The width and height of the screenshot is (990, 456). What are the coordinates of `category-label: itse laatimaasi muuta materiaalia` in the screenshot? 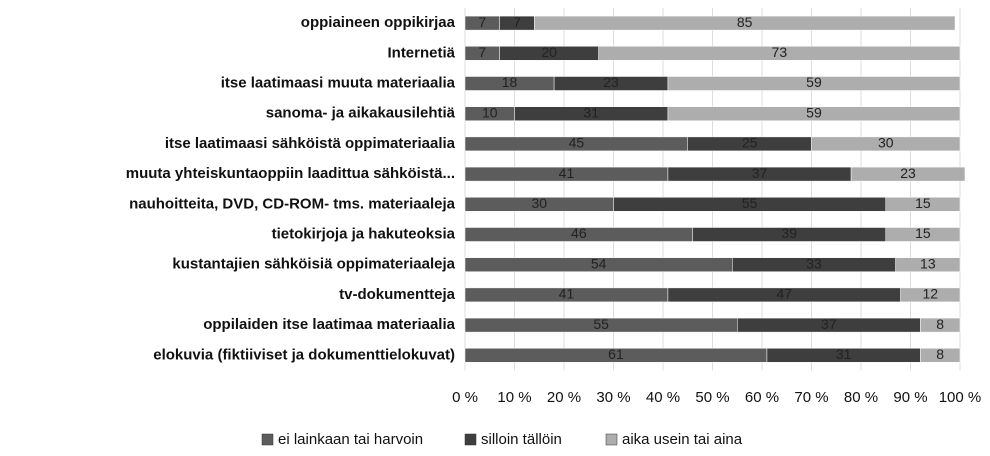 It's located at (338, 82).